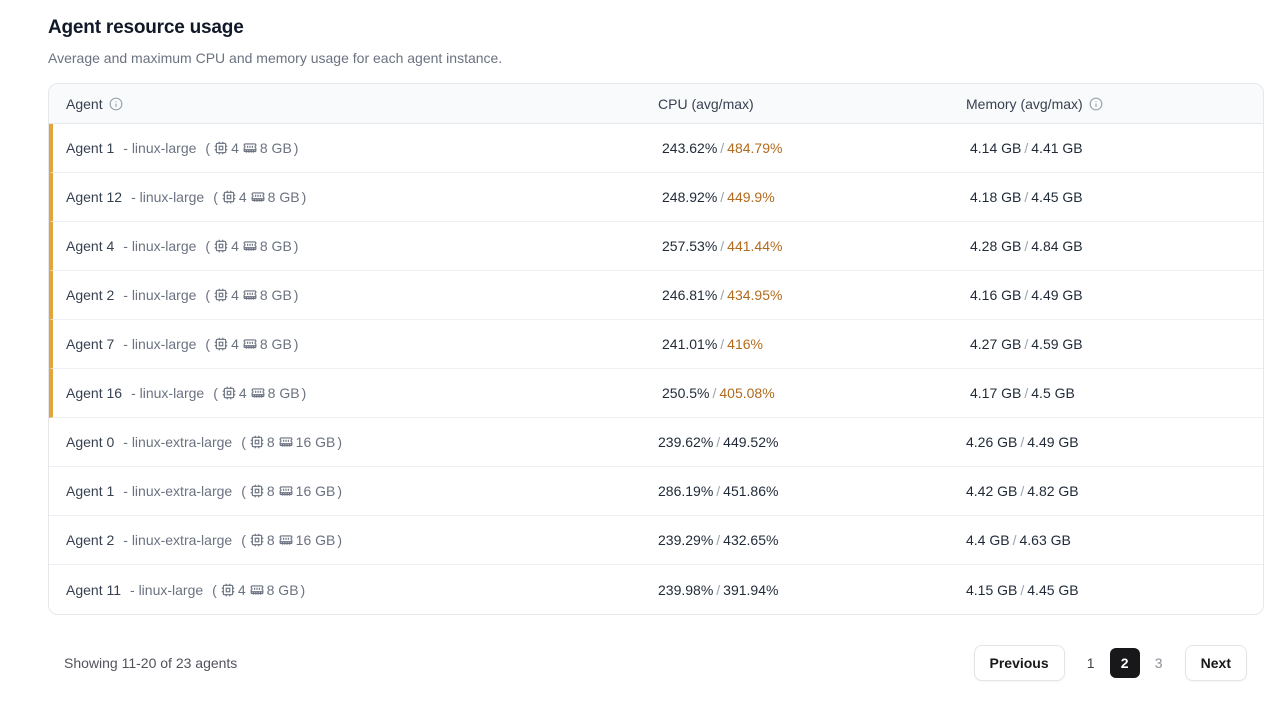 This screenshot has height=708, width=1285. Describe the element at coordinates (751, 491) in the screenshot. I see `cpu-max: 451.86%` at that location.